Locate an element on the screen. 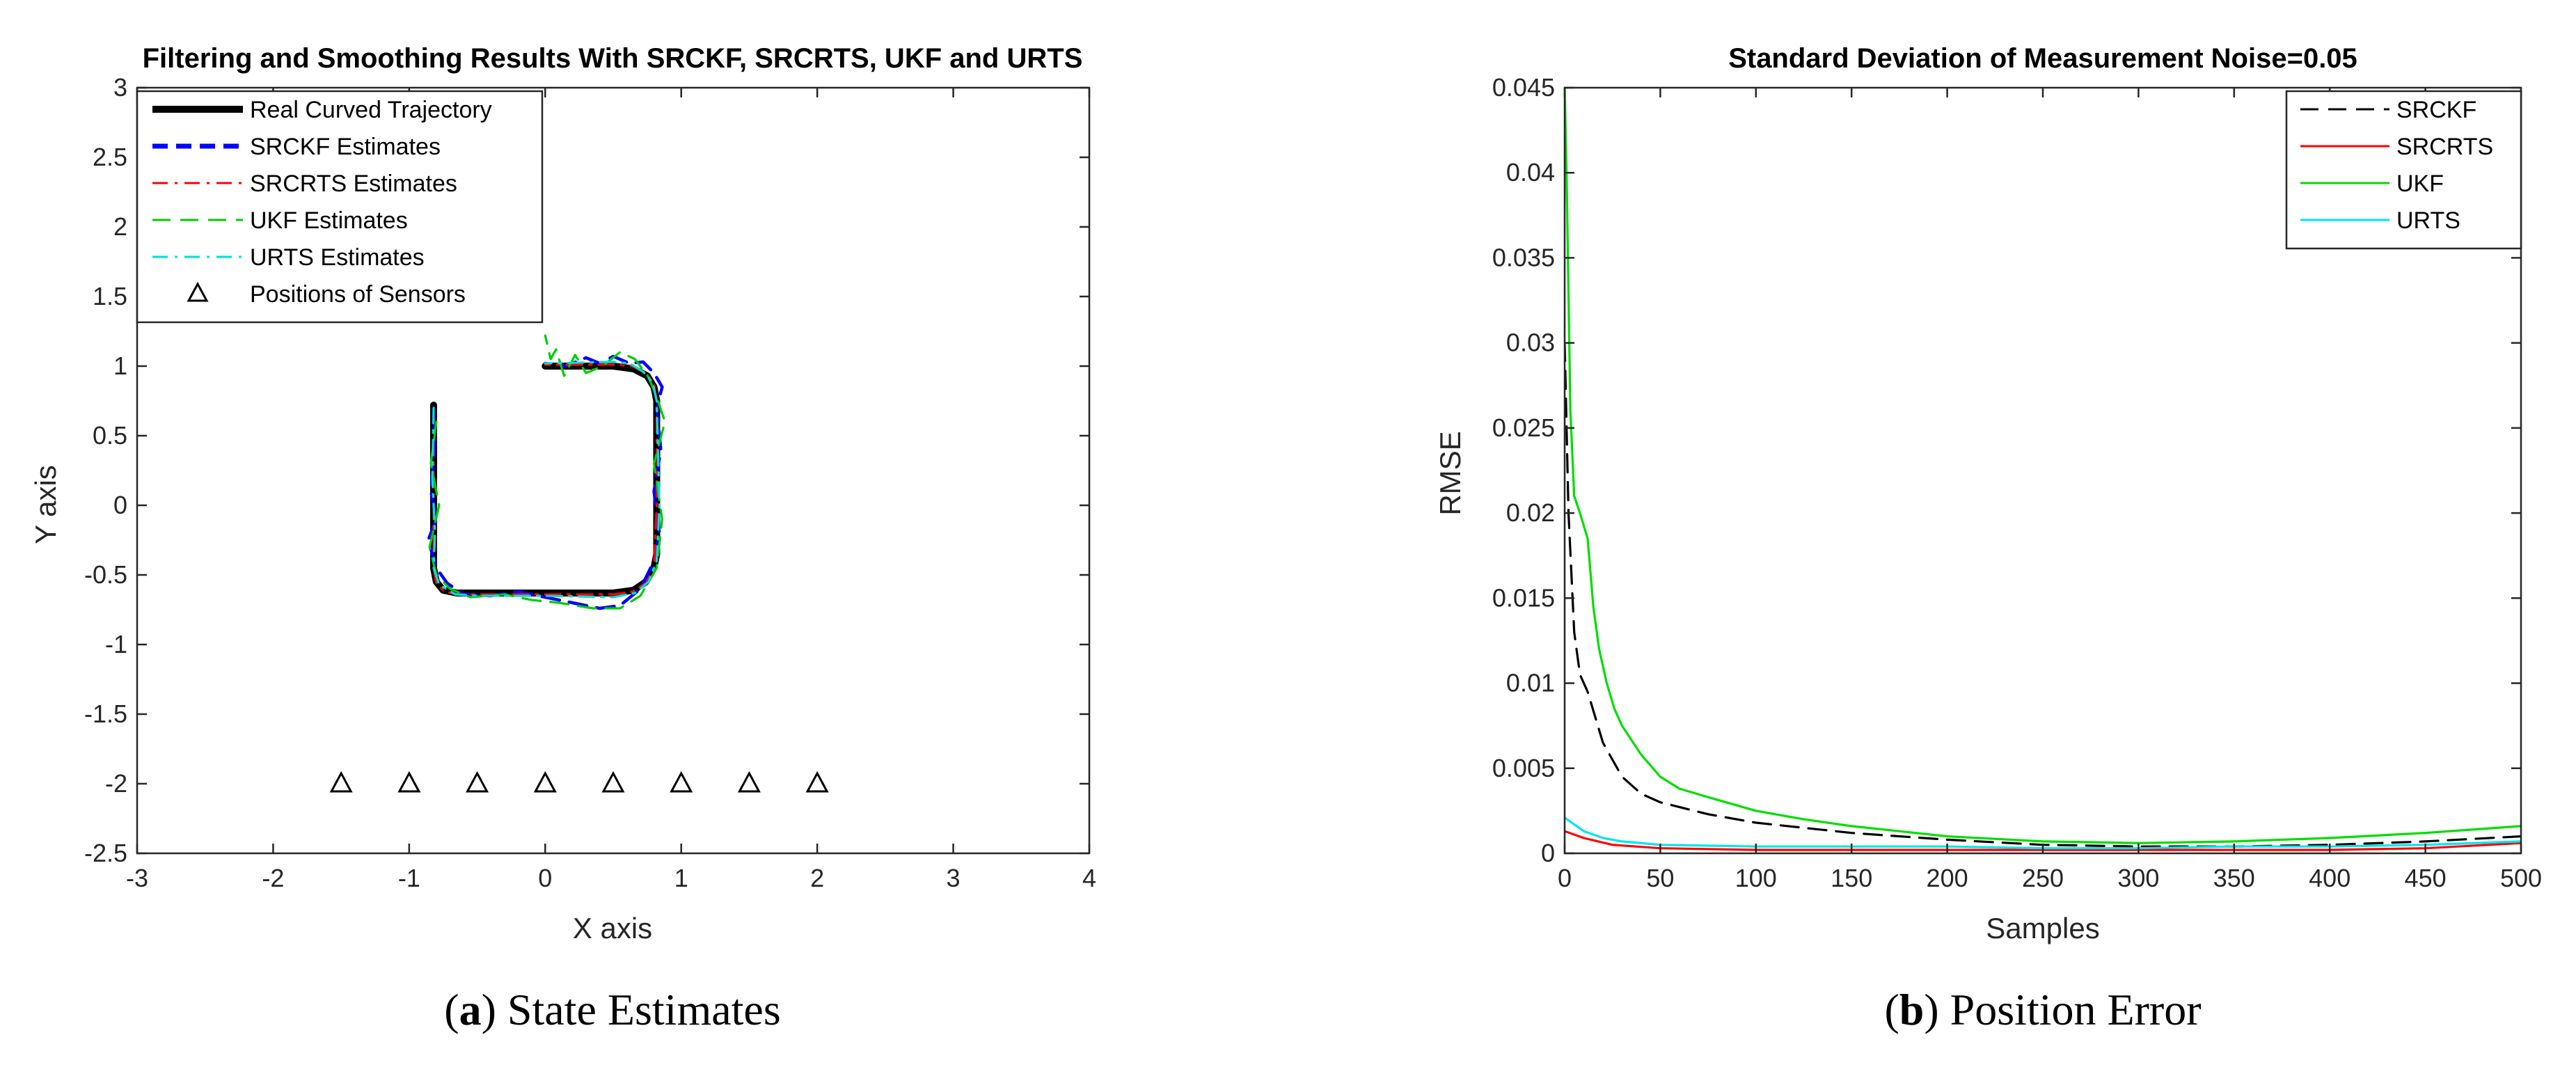 The width and height of the screenshot is (2576, 1067). chart-a-caption: (a) State Estimates is located at coordinates (612, 1009).